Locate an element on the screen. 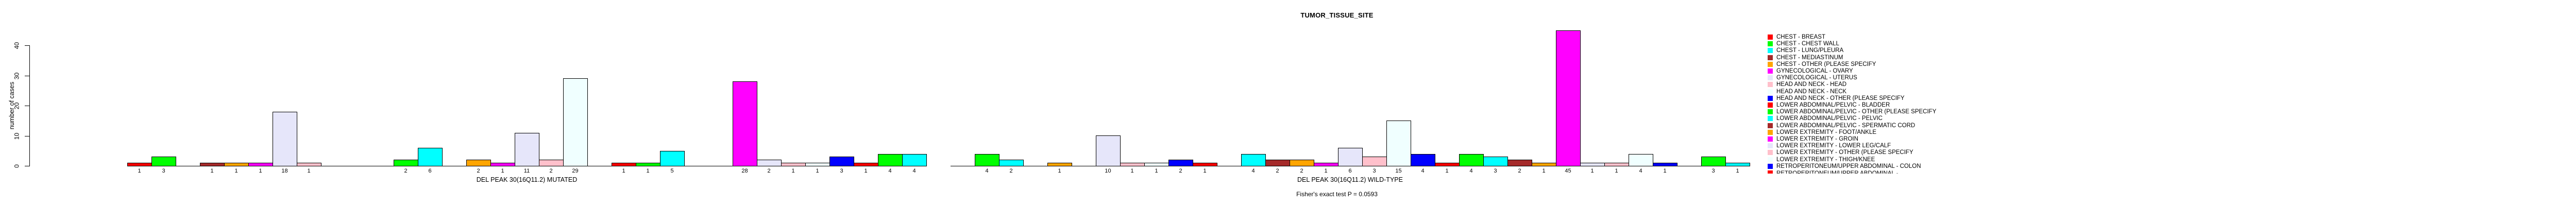 The height and width of the screenshot is (206, 2576). legend-label: GYNECOLOGICAL - UTERUS is located at coordinates (1816, 78).